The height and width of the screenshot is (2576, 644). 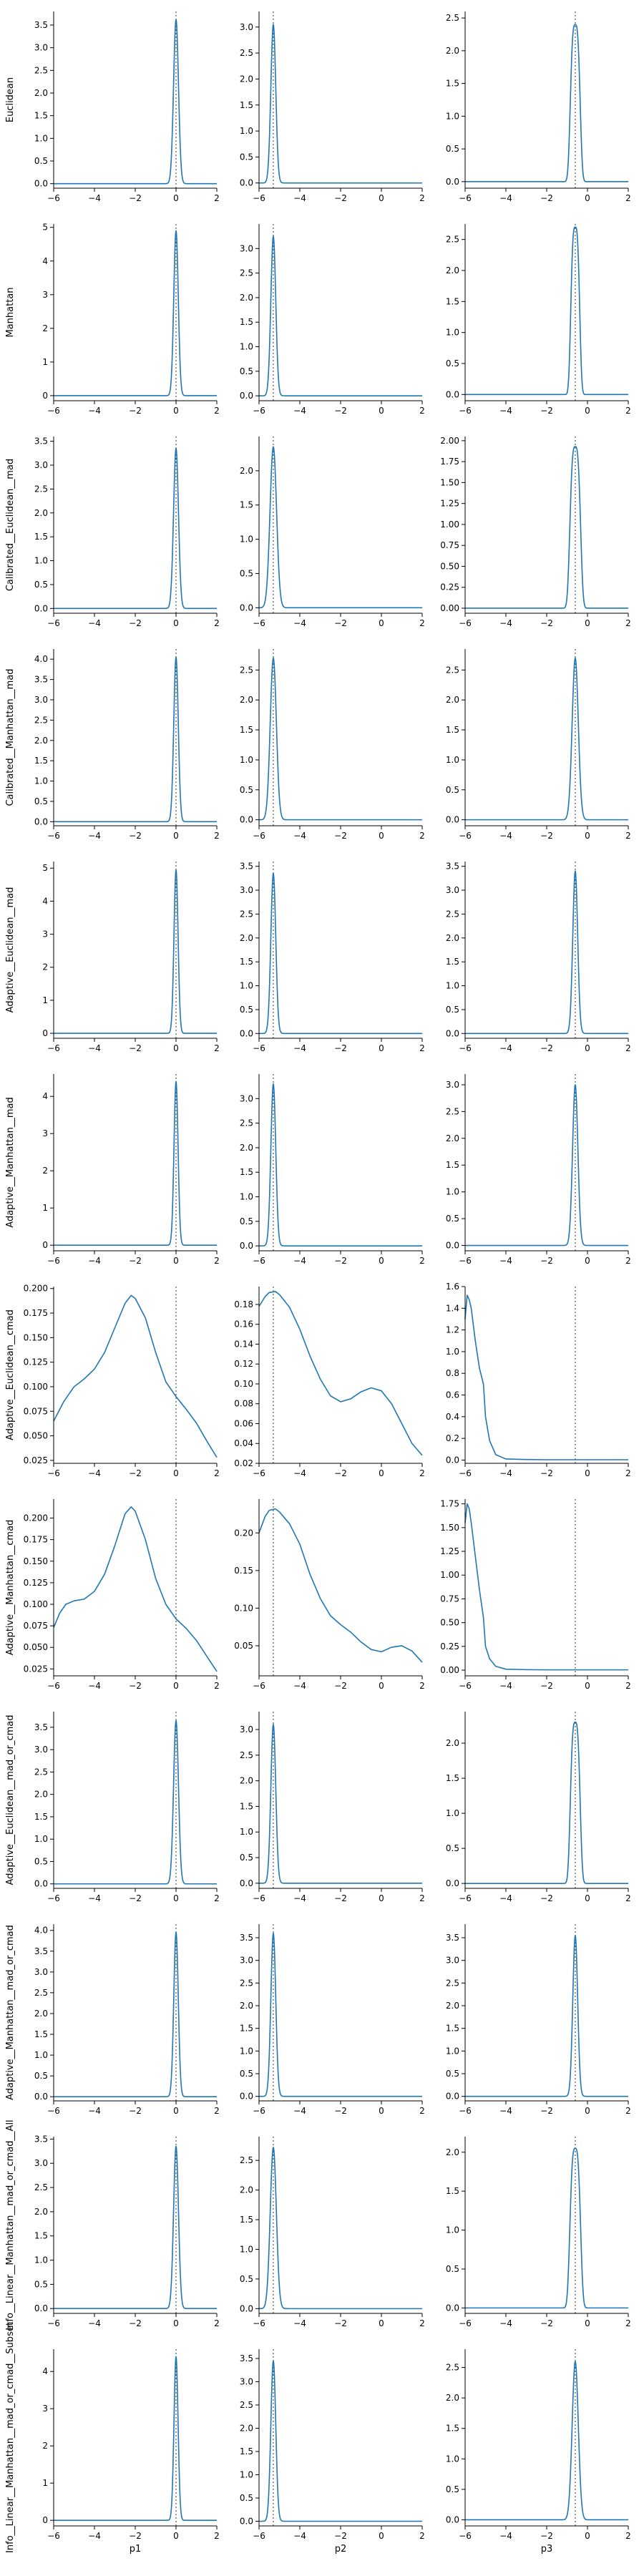 What do you see at coordinates (449, 566) in the screenshot?
I see `y-tick-label: 0.50` at bounding box center [449, 566].